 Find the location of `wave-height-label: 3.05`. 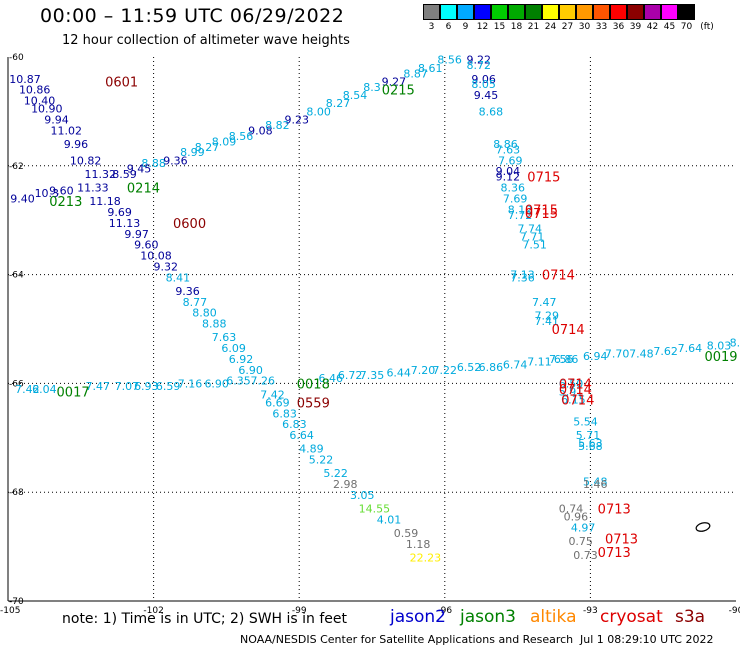

wave-height-label: 3.05 is located at coordinates (362, 495).